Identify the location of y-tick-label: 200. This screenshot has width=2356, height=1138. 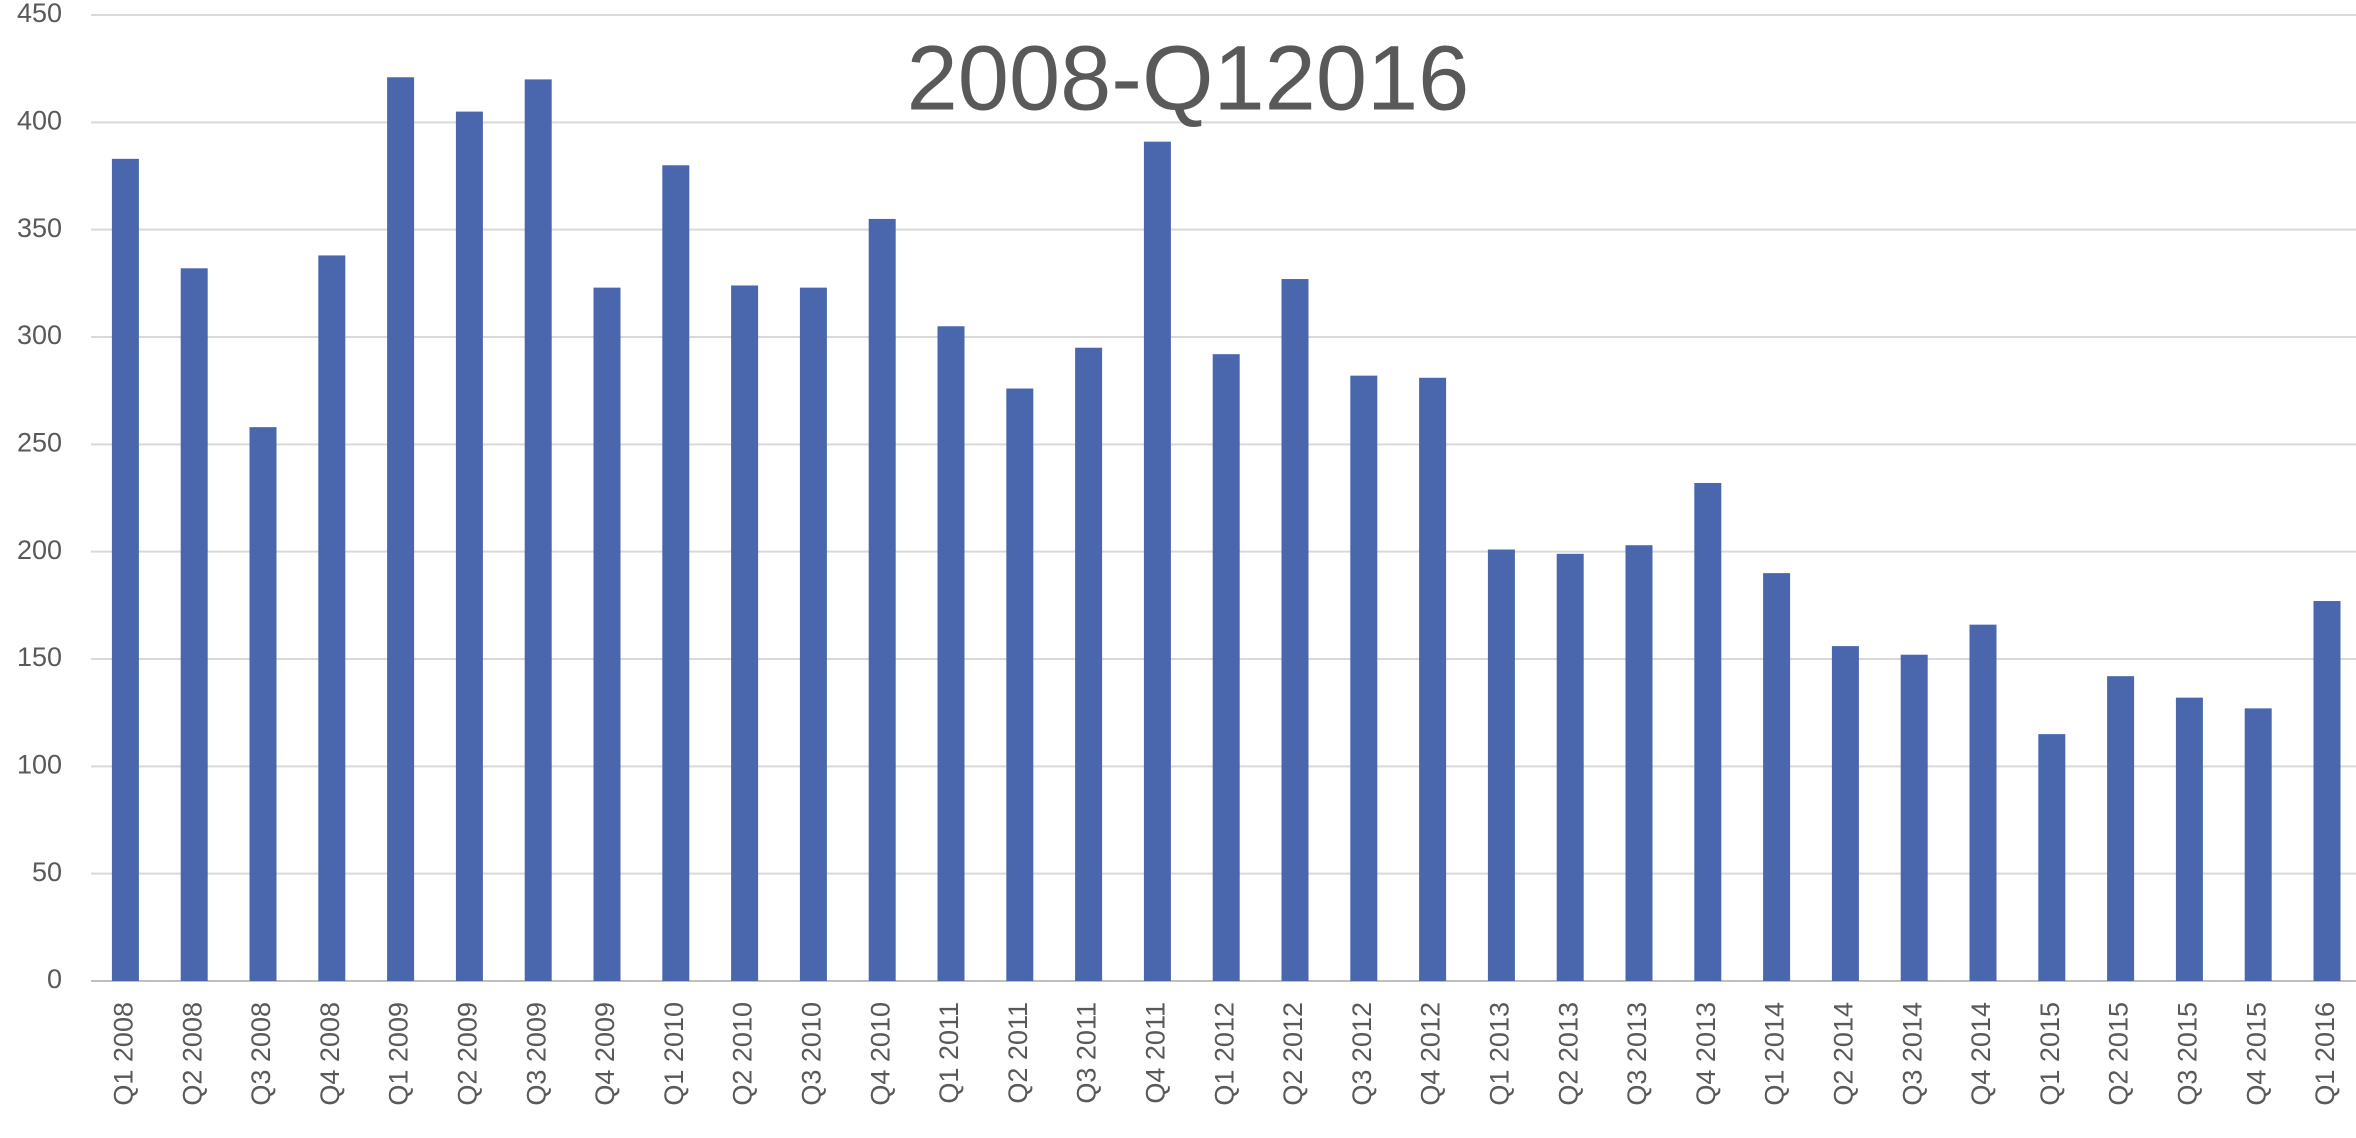
(39, 550).